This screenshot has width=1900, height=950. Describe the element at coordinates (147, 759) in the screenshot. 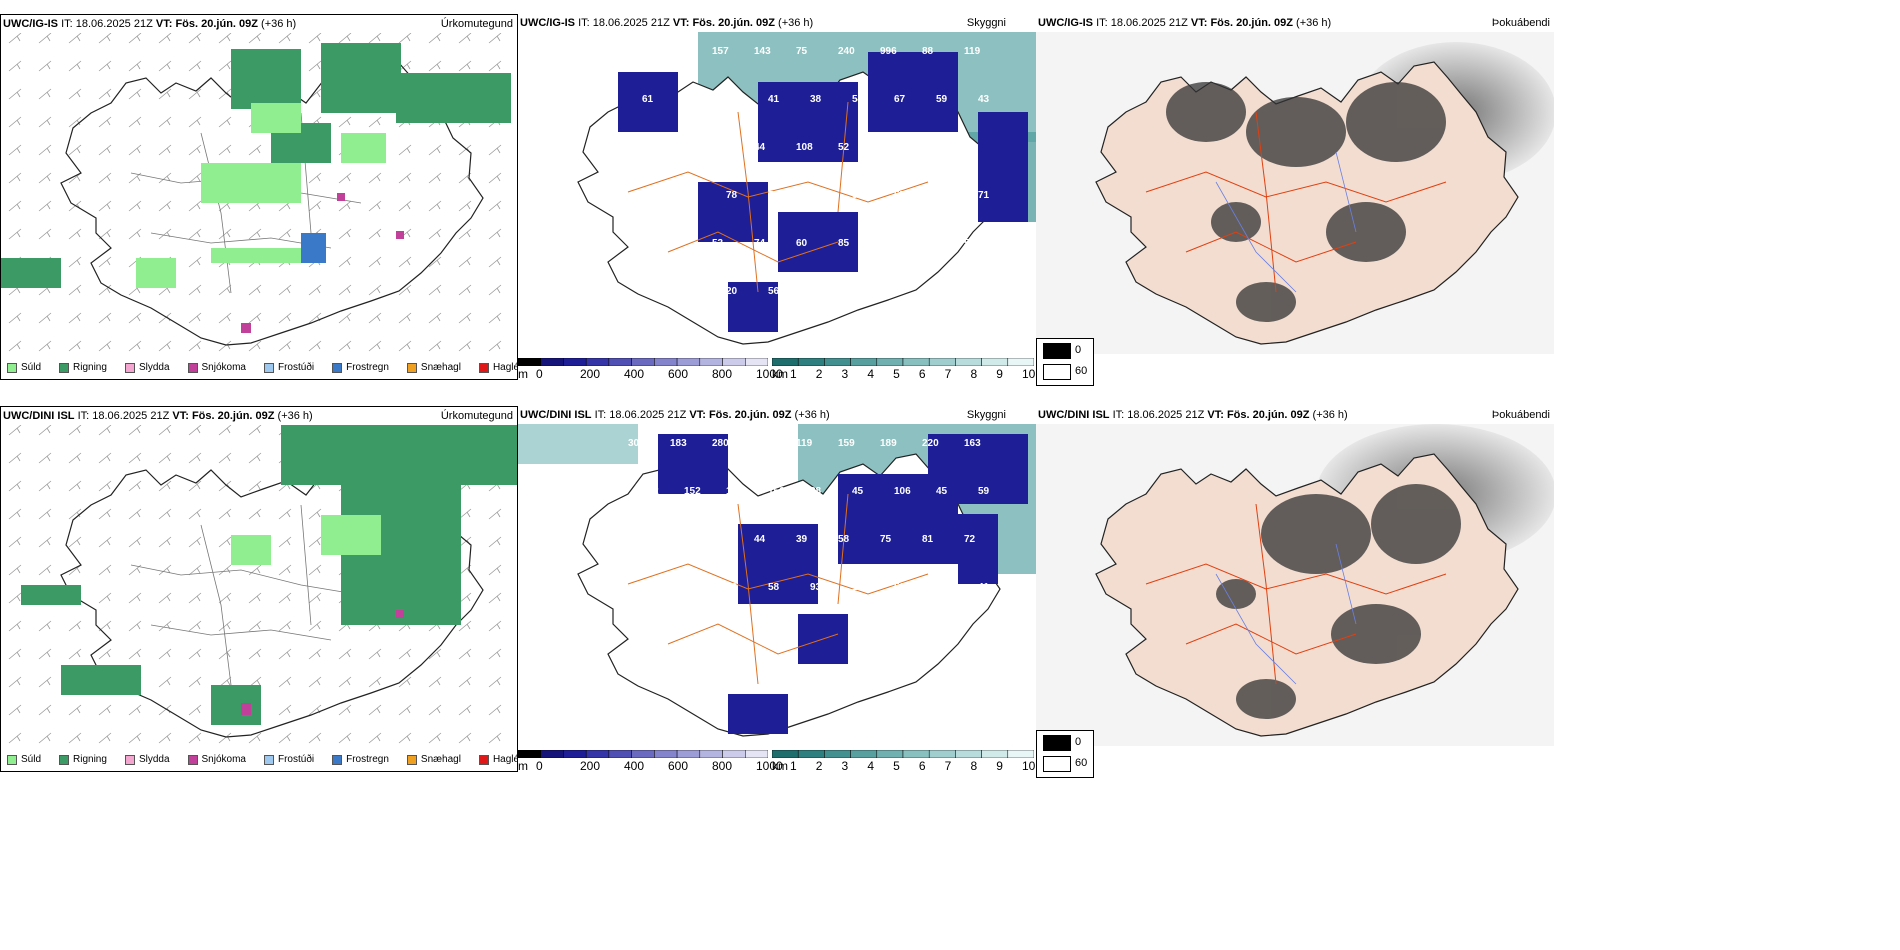

I see `legend-item: Slydda` at that location.